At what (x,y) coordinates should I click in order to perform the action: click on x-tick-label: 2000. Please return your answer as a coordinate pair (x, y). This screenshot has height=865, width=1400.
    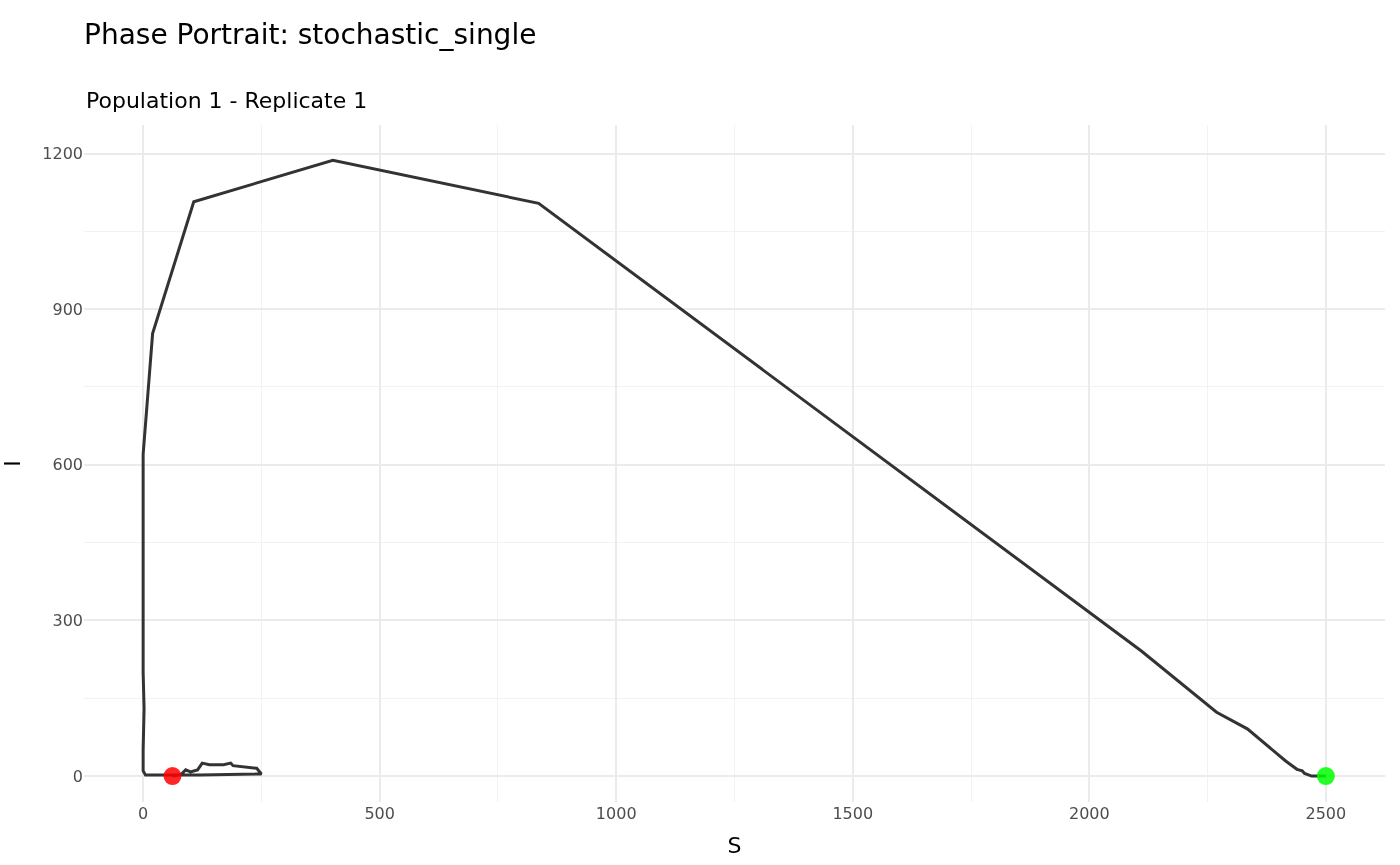
    Looking at the image, I should click on (1089, 813).